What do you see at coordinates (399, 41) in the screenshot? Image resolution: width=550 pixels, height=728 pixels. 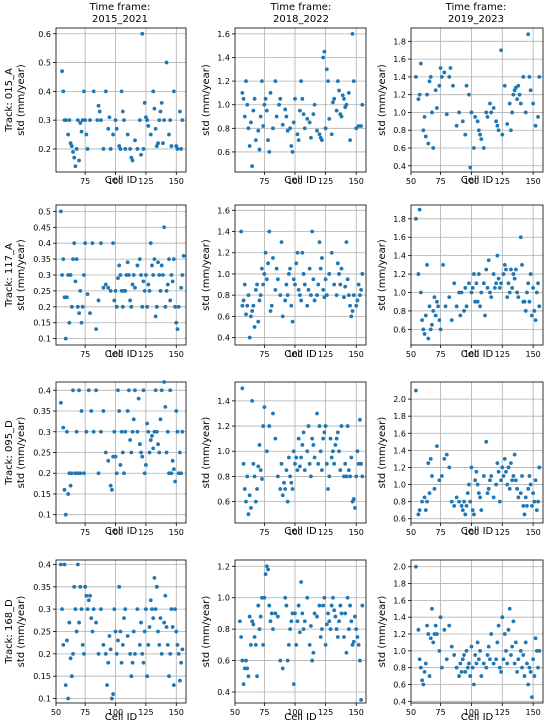 I see `y-tick-label: 1.8` at bounding box center [399, 41].